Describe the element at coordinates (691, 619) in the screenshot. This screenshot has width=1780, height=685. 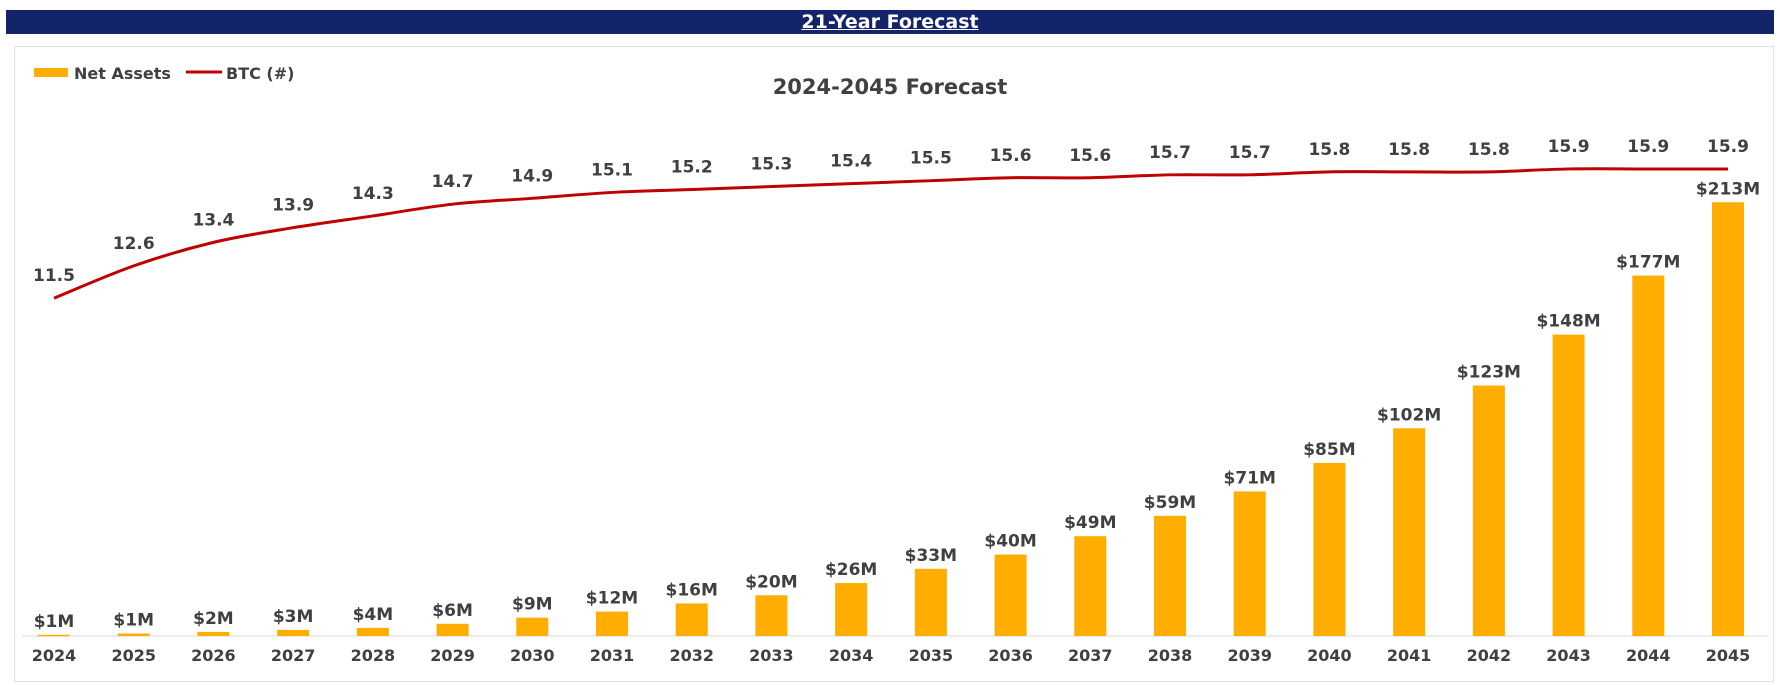
I see `bar-2032` at that location.